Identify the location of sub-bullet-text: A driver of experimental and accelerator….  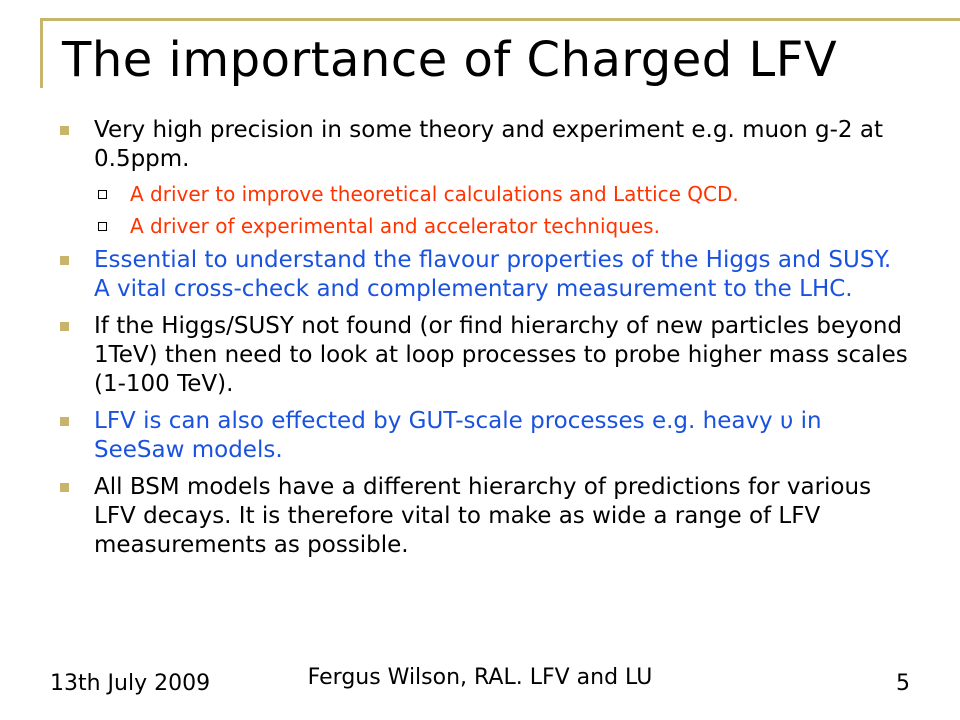
(395, 226).